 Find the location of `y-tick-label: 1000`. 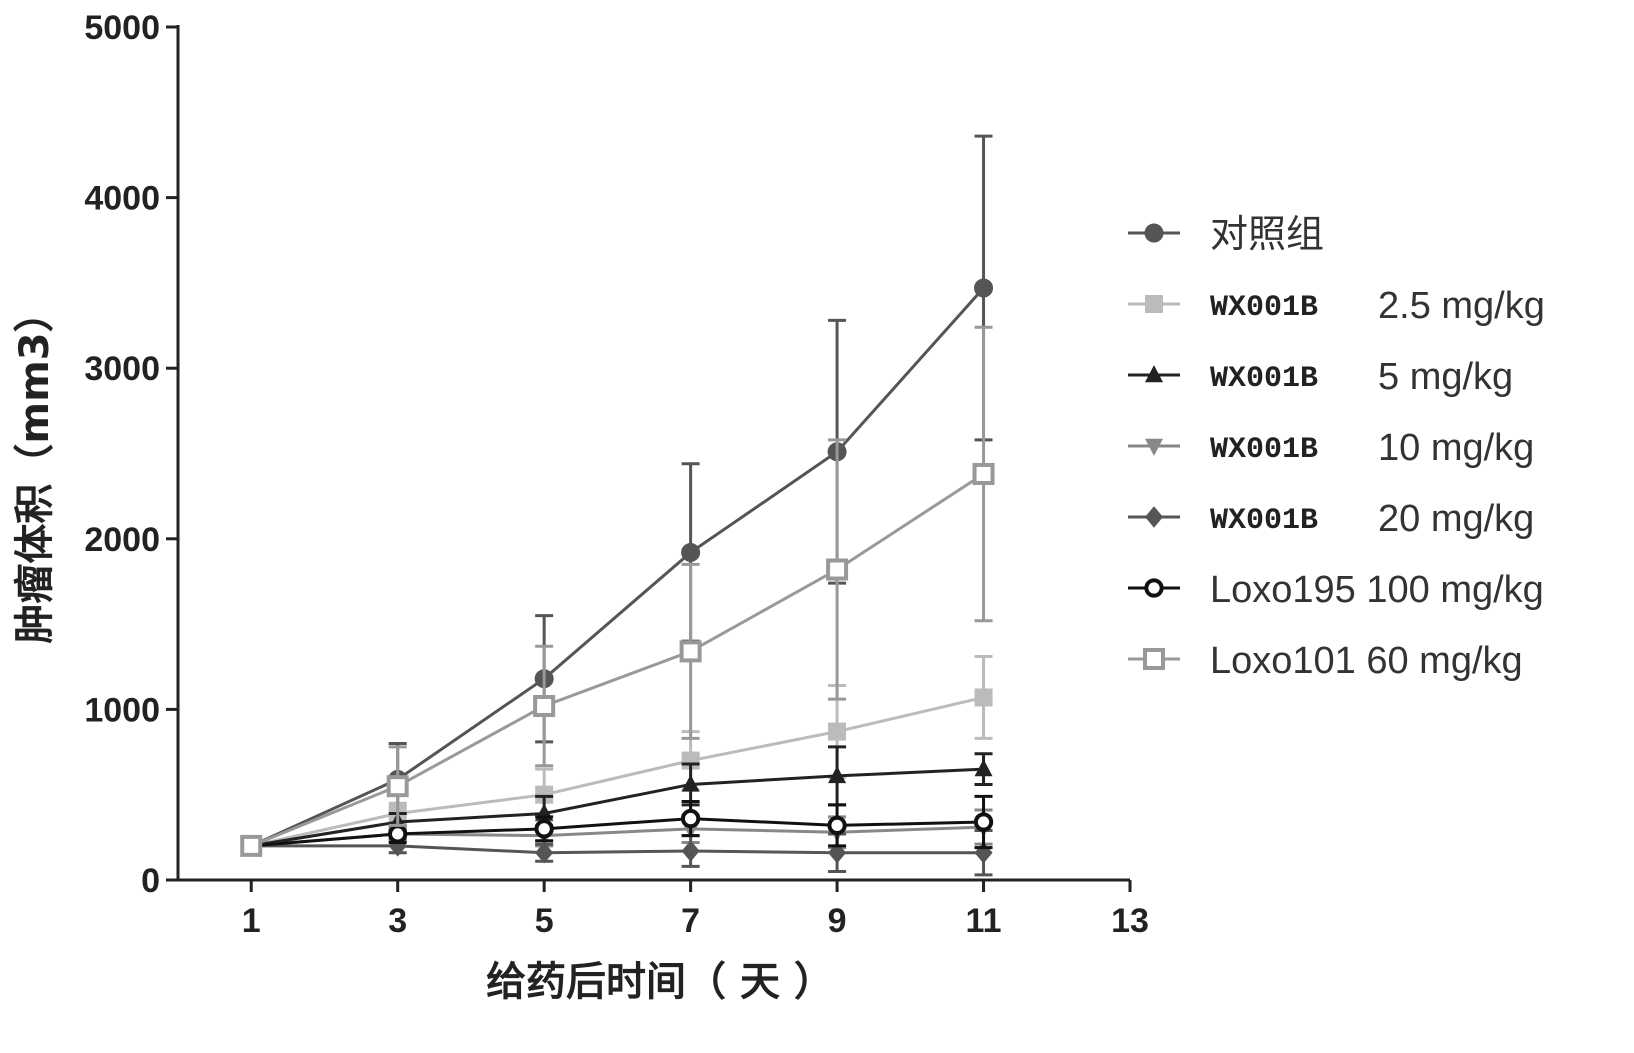

y-tick-label: 1000 is located at coordinates (122, 710).